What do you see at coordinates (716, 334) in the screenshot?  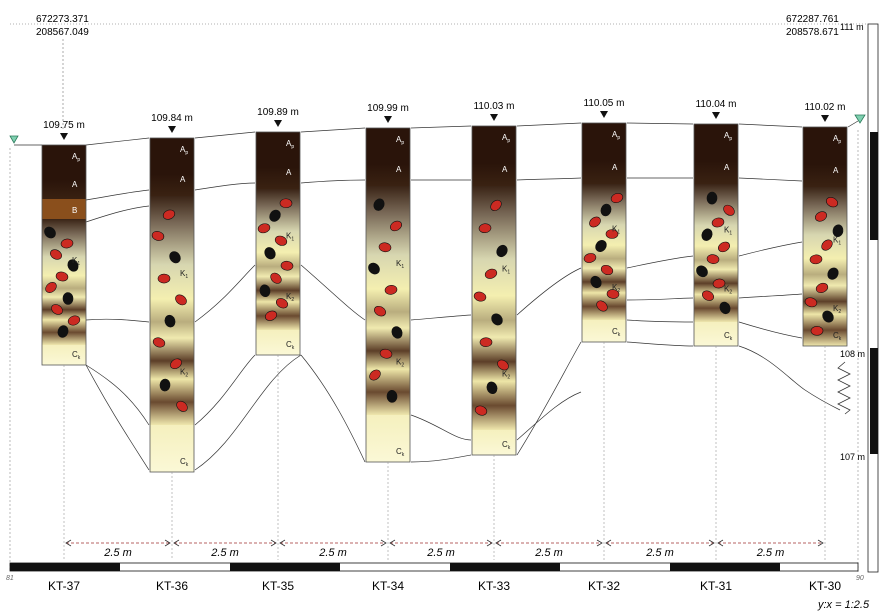 I see `horizon-ck` at bounding box center [716, 334].